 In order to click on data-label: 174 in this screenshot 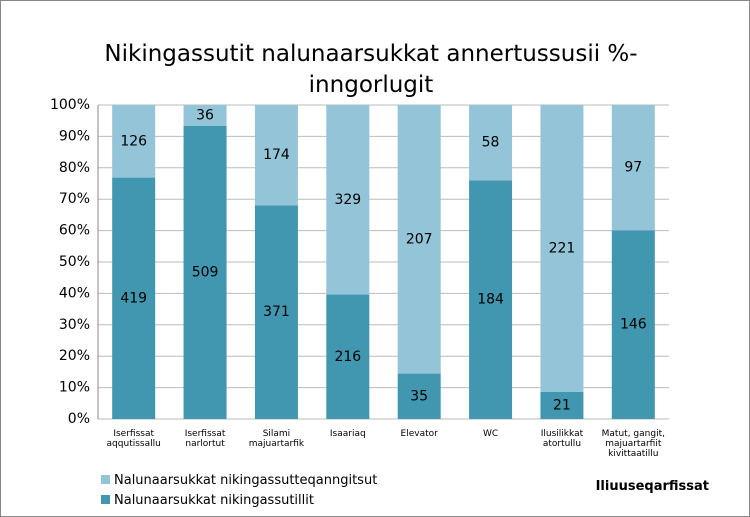, I will do `click(276, 155)`.